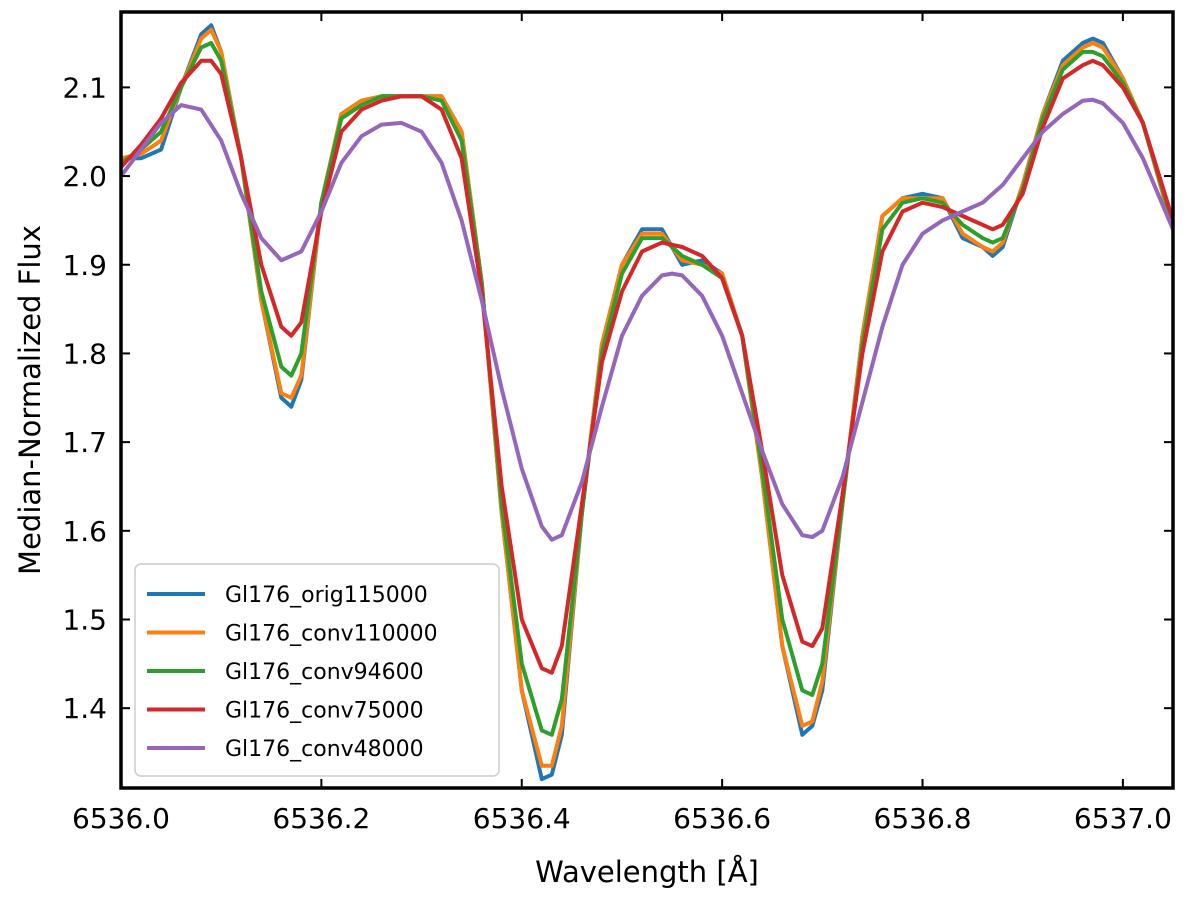  I want to click on legend-box, so click(317, 670).